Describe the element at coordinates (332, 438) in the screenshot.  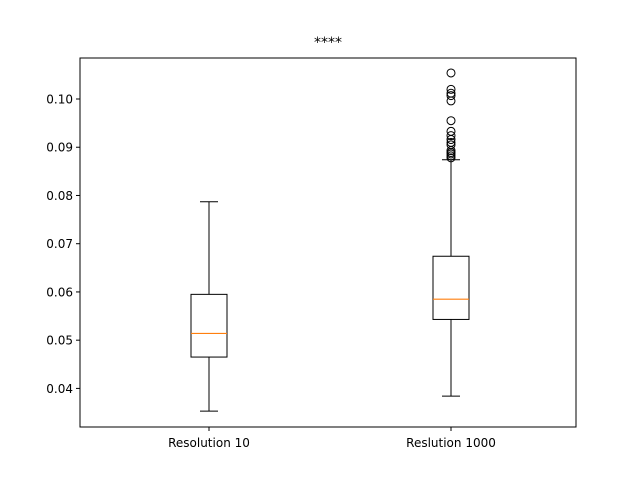
I see `x-axis: Resolution 10 Reslution 1000` at that location.